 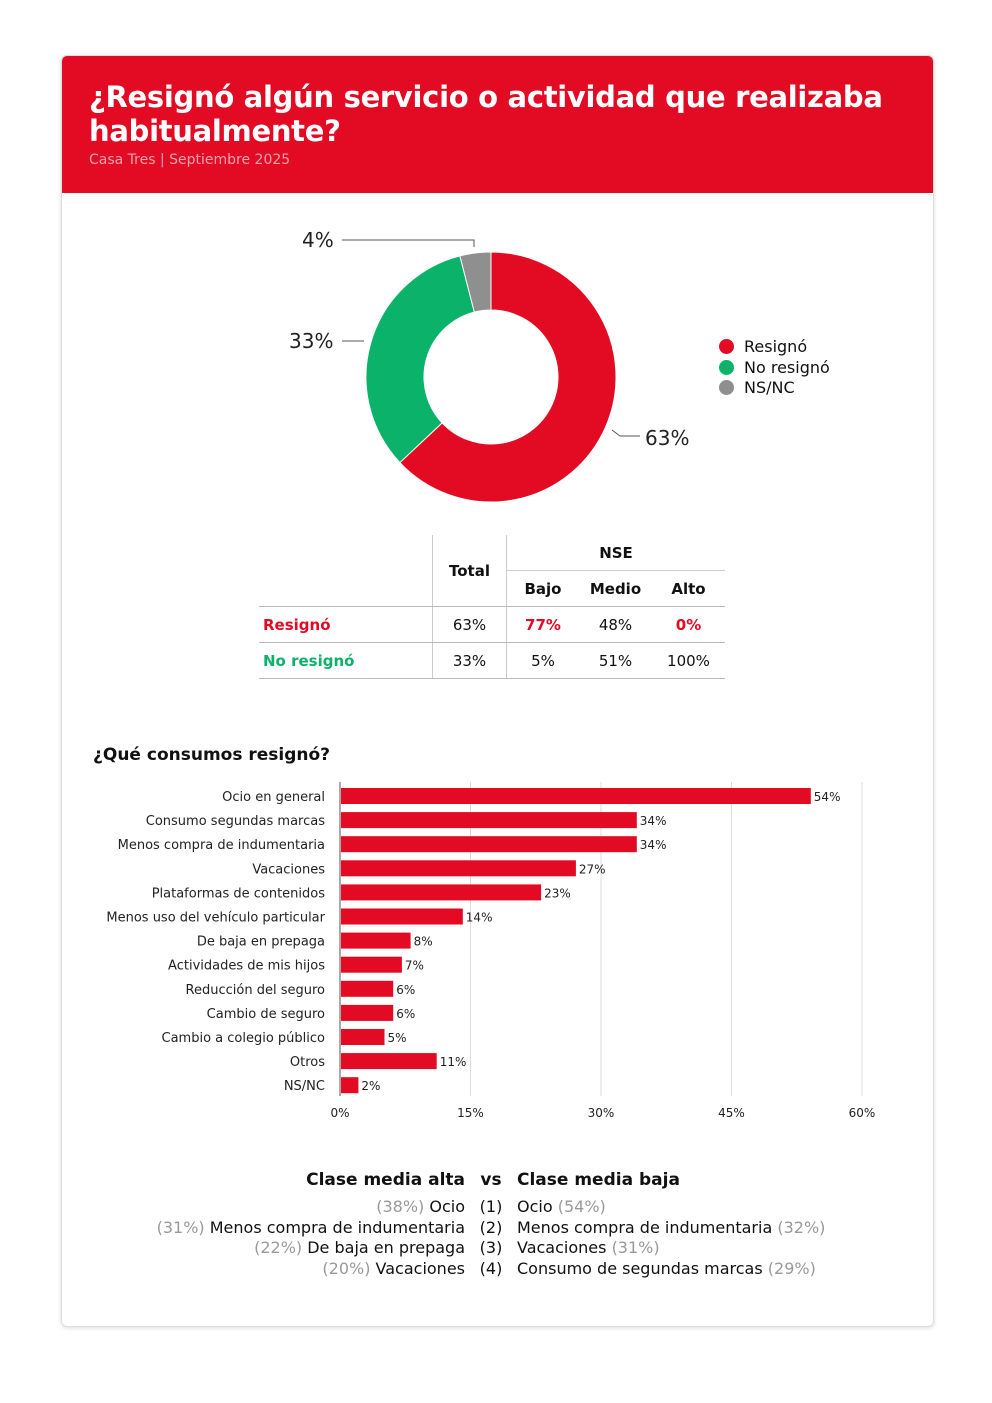 I want to click on table-row: No resignó 33% 5% 51% 100%, so click(x=492, y=660).